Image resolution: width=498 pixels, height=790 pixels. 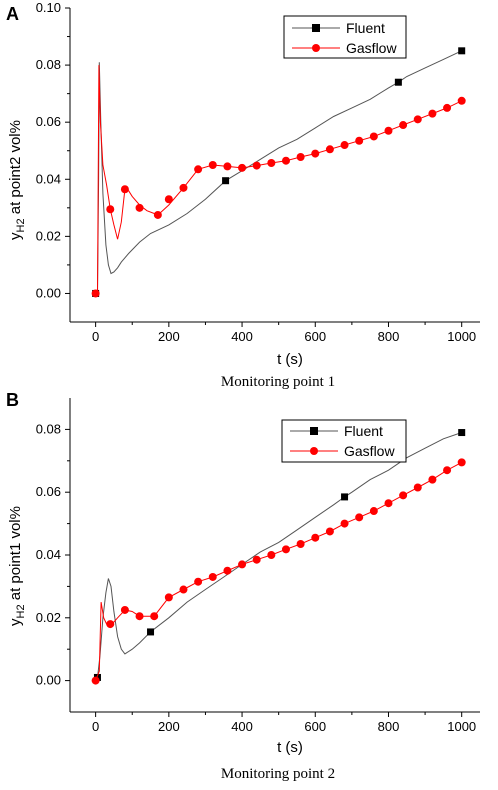 What do you see at coordinates (314, 431) in the screenshot?
I see `legend-fluent-marker-b` at bounding box center [314, 431].